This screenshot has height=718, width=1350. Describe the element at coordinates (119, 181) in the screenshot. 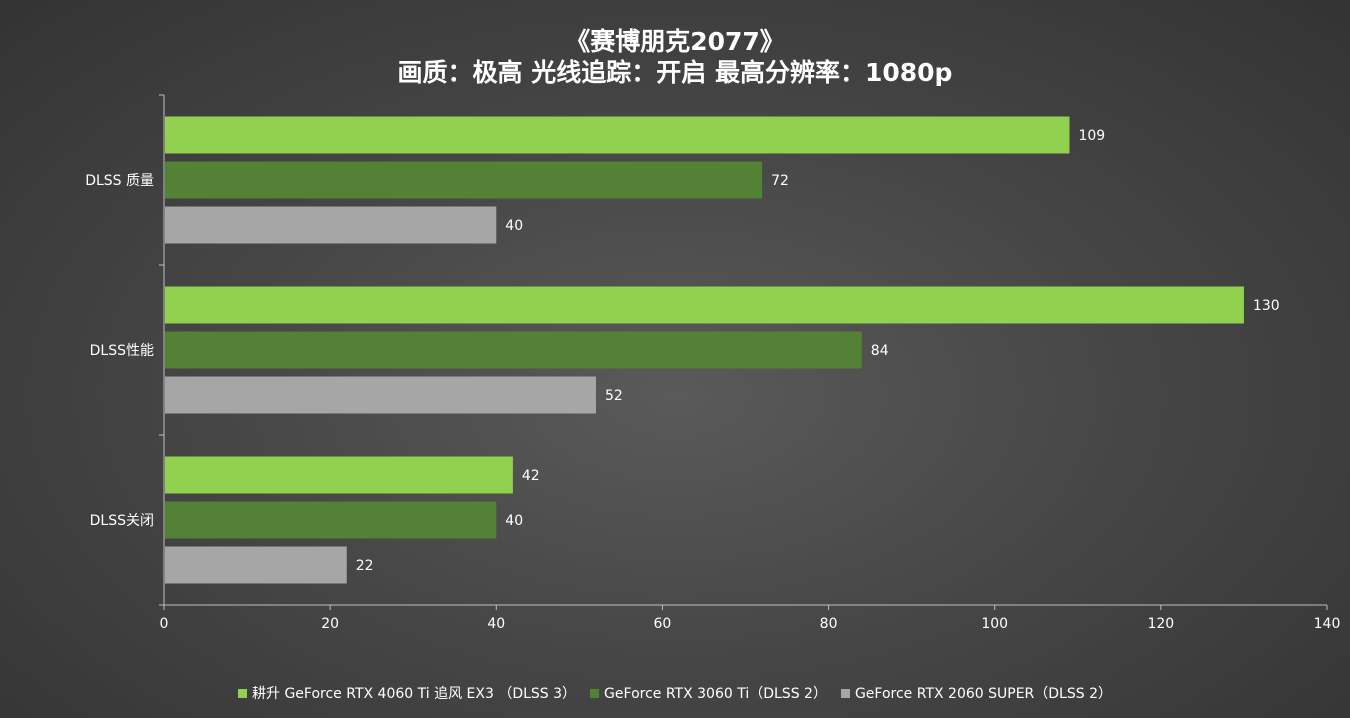

I see `category-label: DLSS 质量` at that location.